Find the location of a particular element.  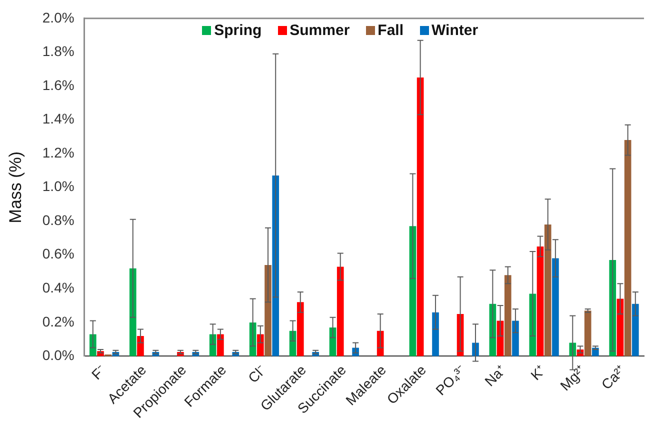

legend-label: Fall is located at coordinates (391, 31).